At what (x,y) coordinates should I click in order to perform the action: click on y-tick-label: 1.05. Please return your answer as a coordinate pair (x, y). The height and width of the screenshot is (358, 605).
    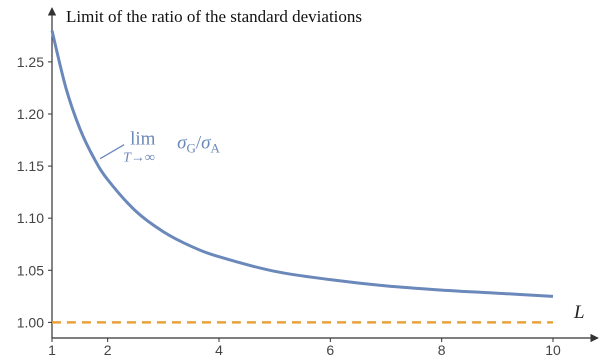
    Looking at the image, I should click on (30, 270).